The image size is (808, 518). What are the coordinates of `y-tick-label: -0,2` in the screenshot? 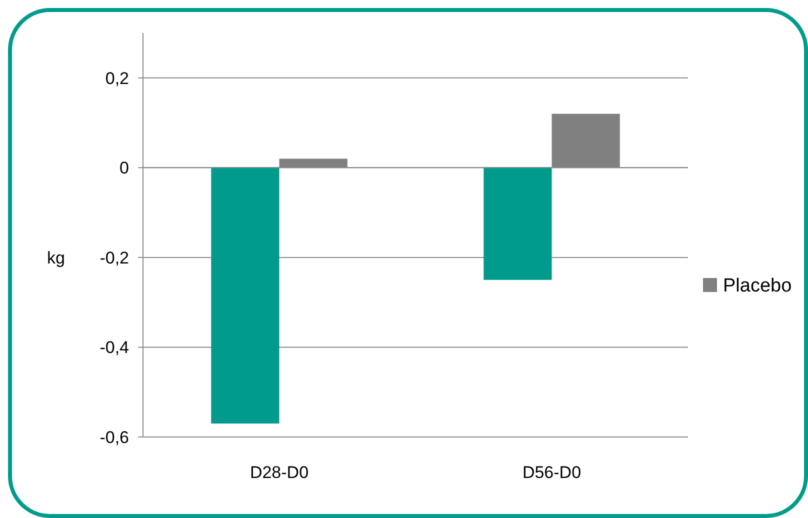 It's located at (114, 258).